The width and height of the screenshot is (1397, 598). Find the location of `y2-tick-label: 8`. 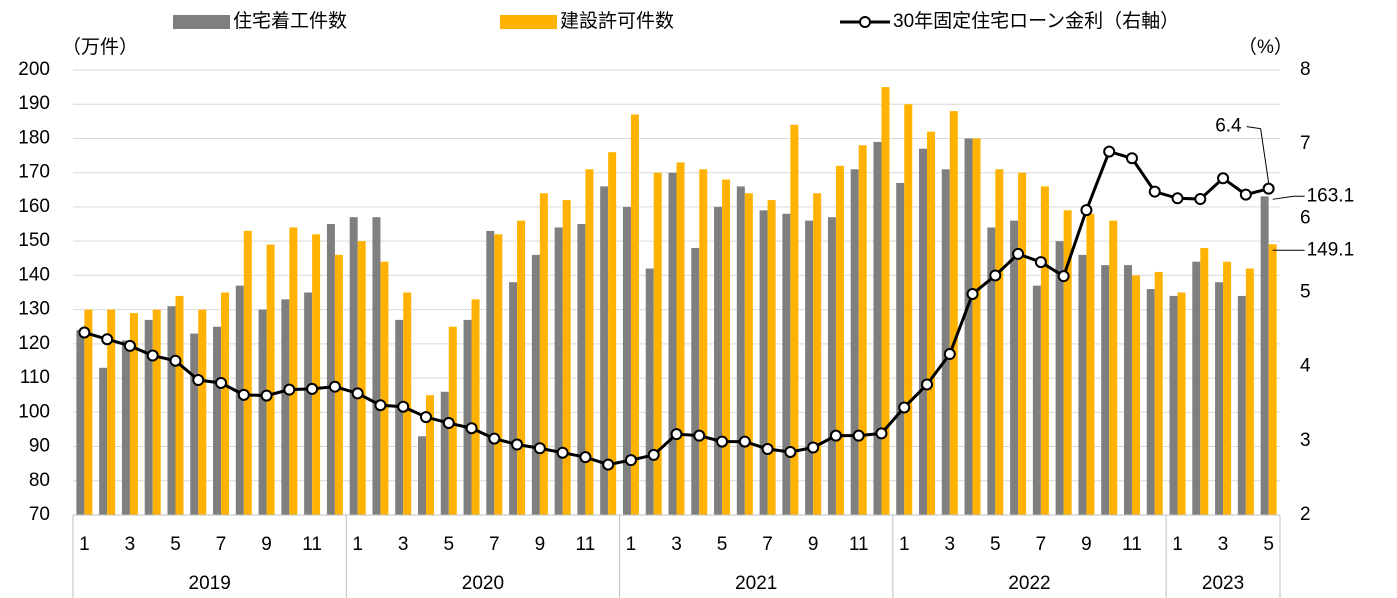

y2-tick-label: 8 is located at coordinates (1305, 69).